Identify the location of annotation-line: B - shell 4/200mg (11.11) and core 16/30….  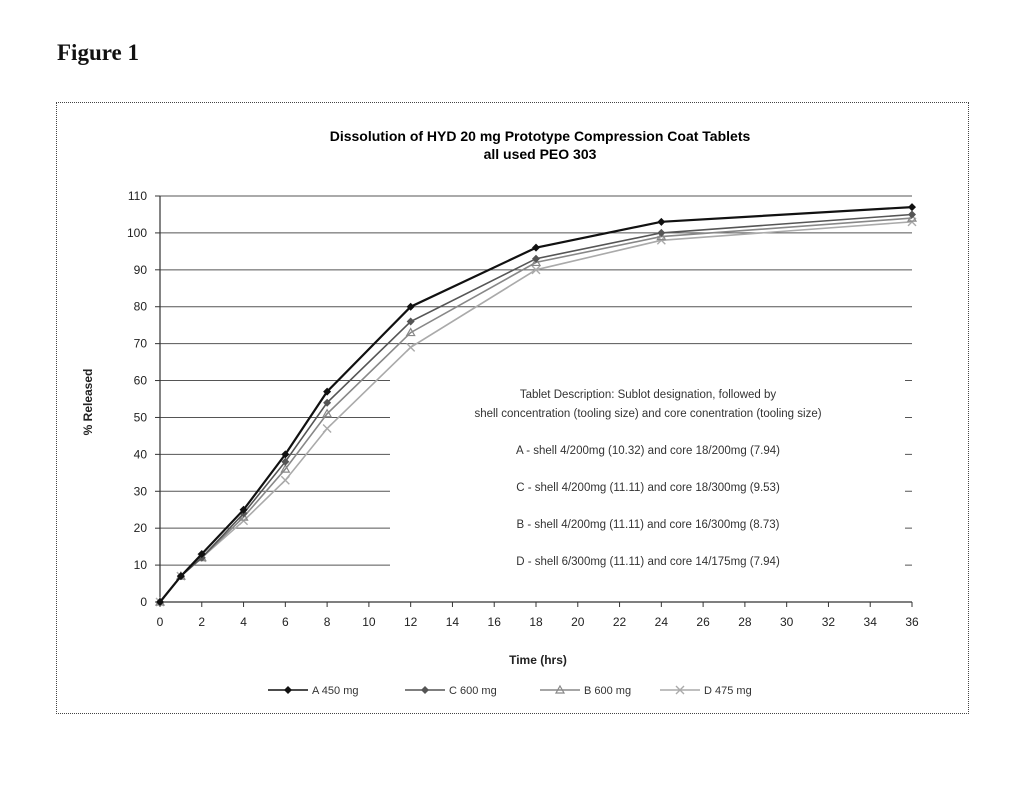
(648, 525).